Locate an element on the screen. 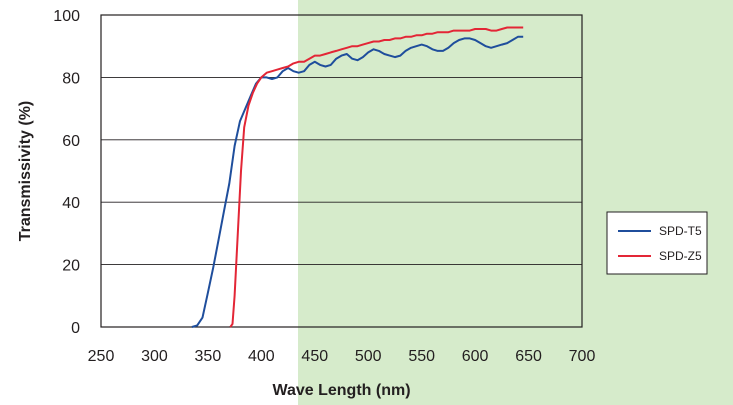 The width and height of the screenshot is (733, 405). x-tick-label: 350 is located at coordinates (208, 356).